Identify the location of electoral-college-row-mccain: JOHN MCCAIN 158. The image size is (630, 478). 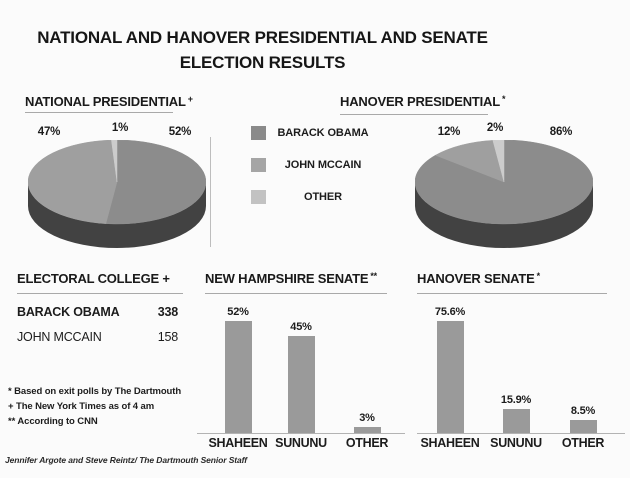
(97, 337).